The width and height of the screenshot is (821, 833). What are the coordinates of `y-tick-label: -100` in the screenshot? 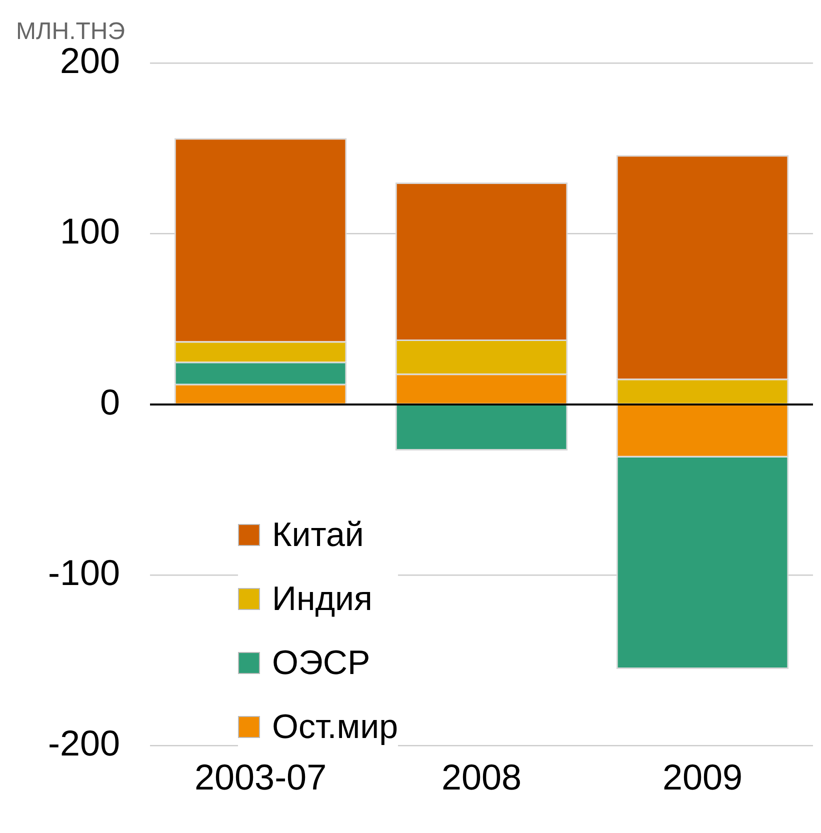 It's located at (84, 573).